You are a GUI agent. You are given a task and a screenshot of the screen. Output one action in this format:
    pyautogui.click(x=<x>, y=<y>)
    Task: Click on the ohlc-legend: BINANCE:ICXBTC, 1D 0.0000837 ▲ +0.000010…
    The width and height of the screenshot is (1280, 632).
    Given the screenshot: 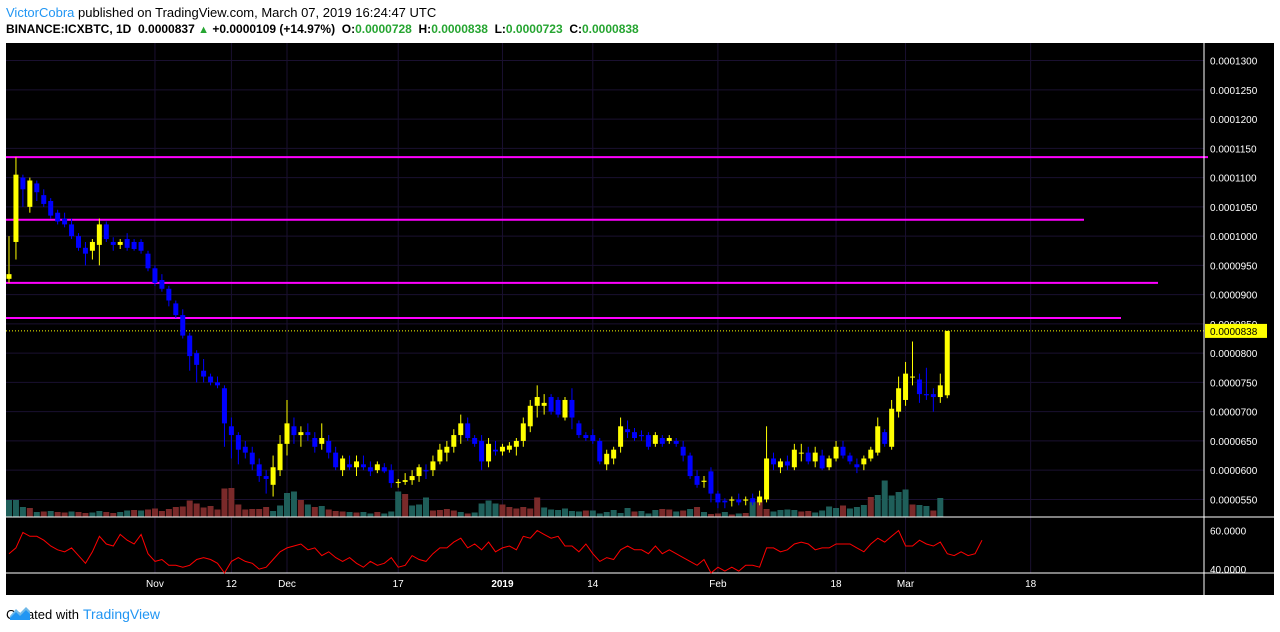 What is the action you would take?
    pyautogui.click(x=322, y=29)
    